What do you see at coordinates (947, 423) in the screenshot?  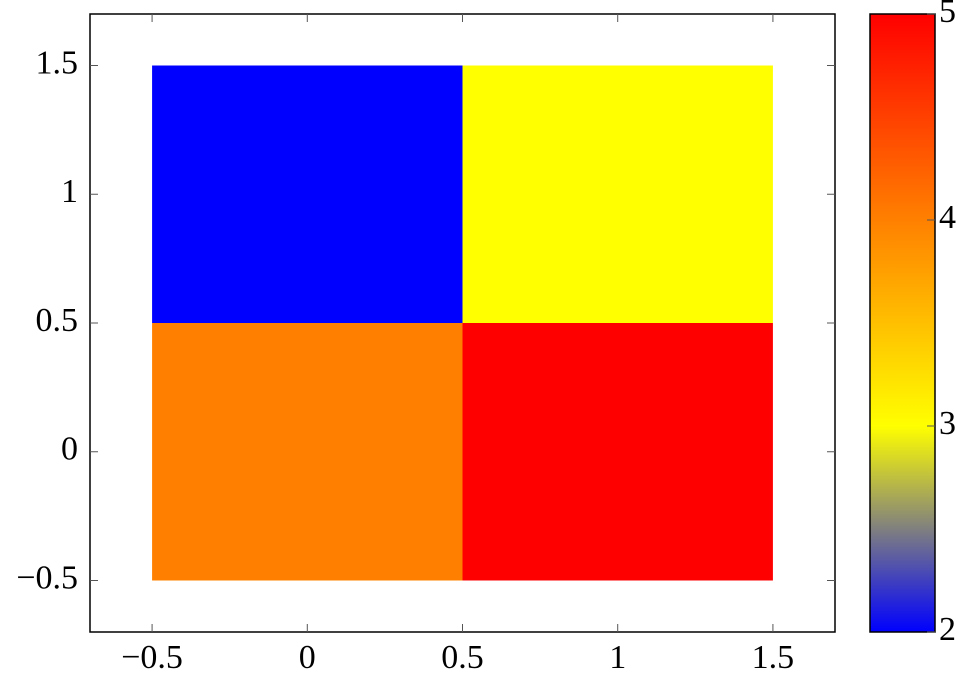 I see `colorbar-tick-label: 3` at bounding box center [947, 423].